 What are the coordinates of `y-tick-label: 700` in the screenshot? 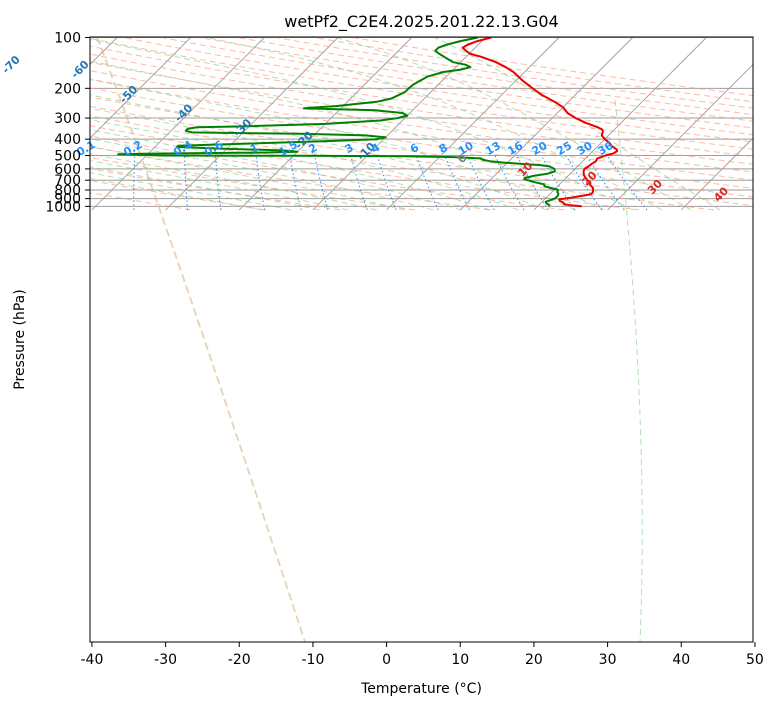 It's located at (67, 181).